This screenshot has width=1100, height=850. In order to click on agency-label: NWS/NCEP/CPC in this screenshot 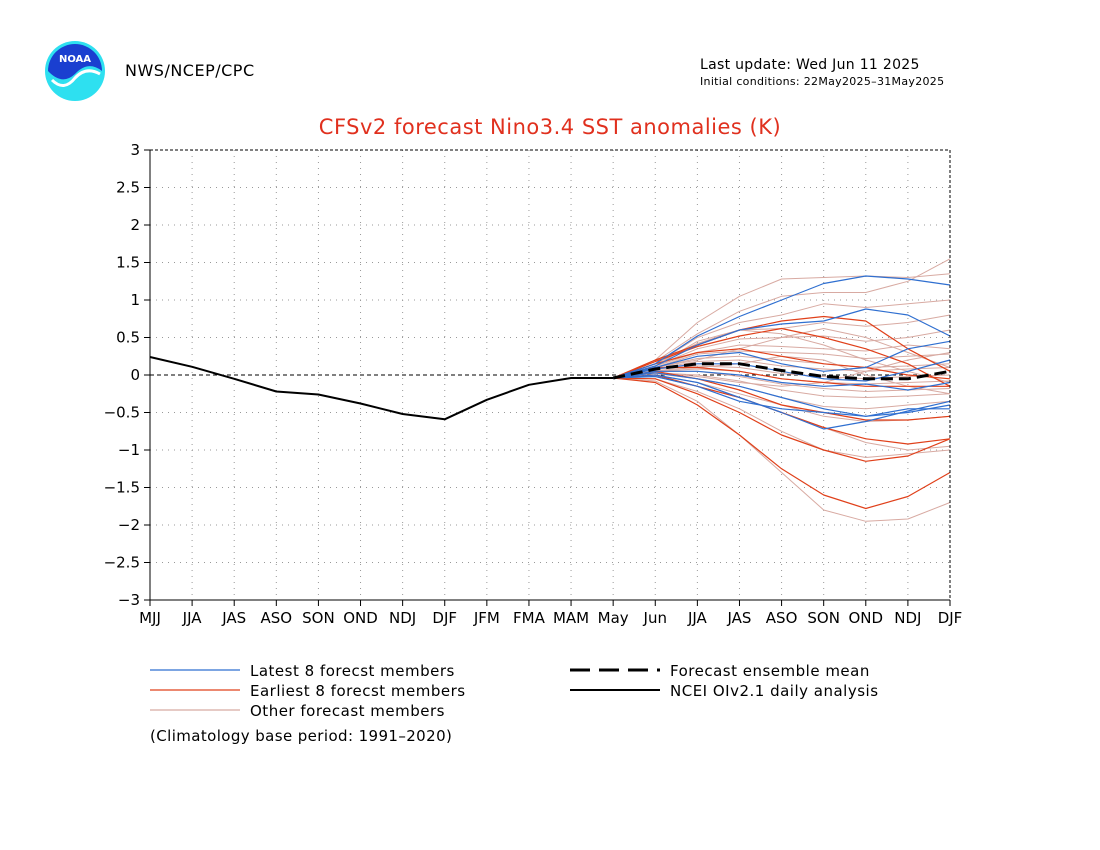, I will do `click(190, 70)`.